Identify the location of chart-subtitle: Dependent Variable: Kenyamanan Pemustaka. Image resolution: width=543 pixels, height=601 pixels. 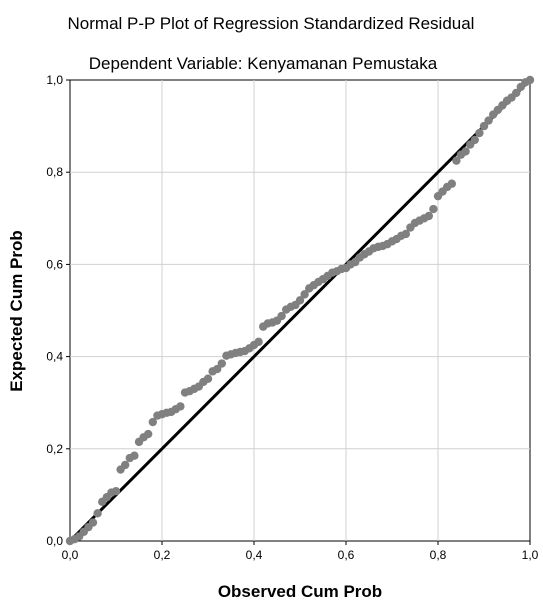
(263, 63).